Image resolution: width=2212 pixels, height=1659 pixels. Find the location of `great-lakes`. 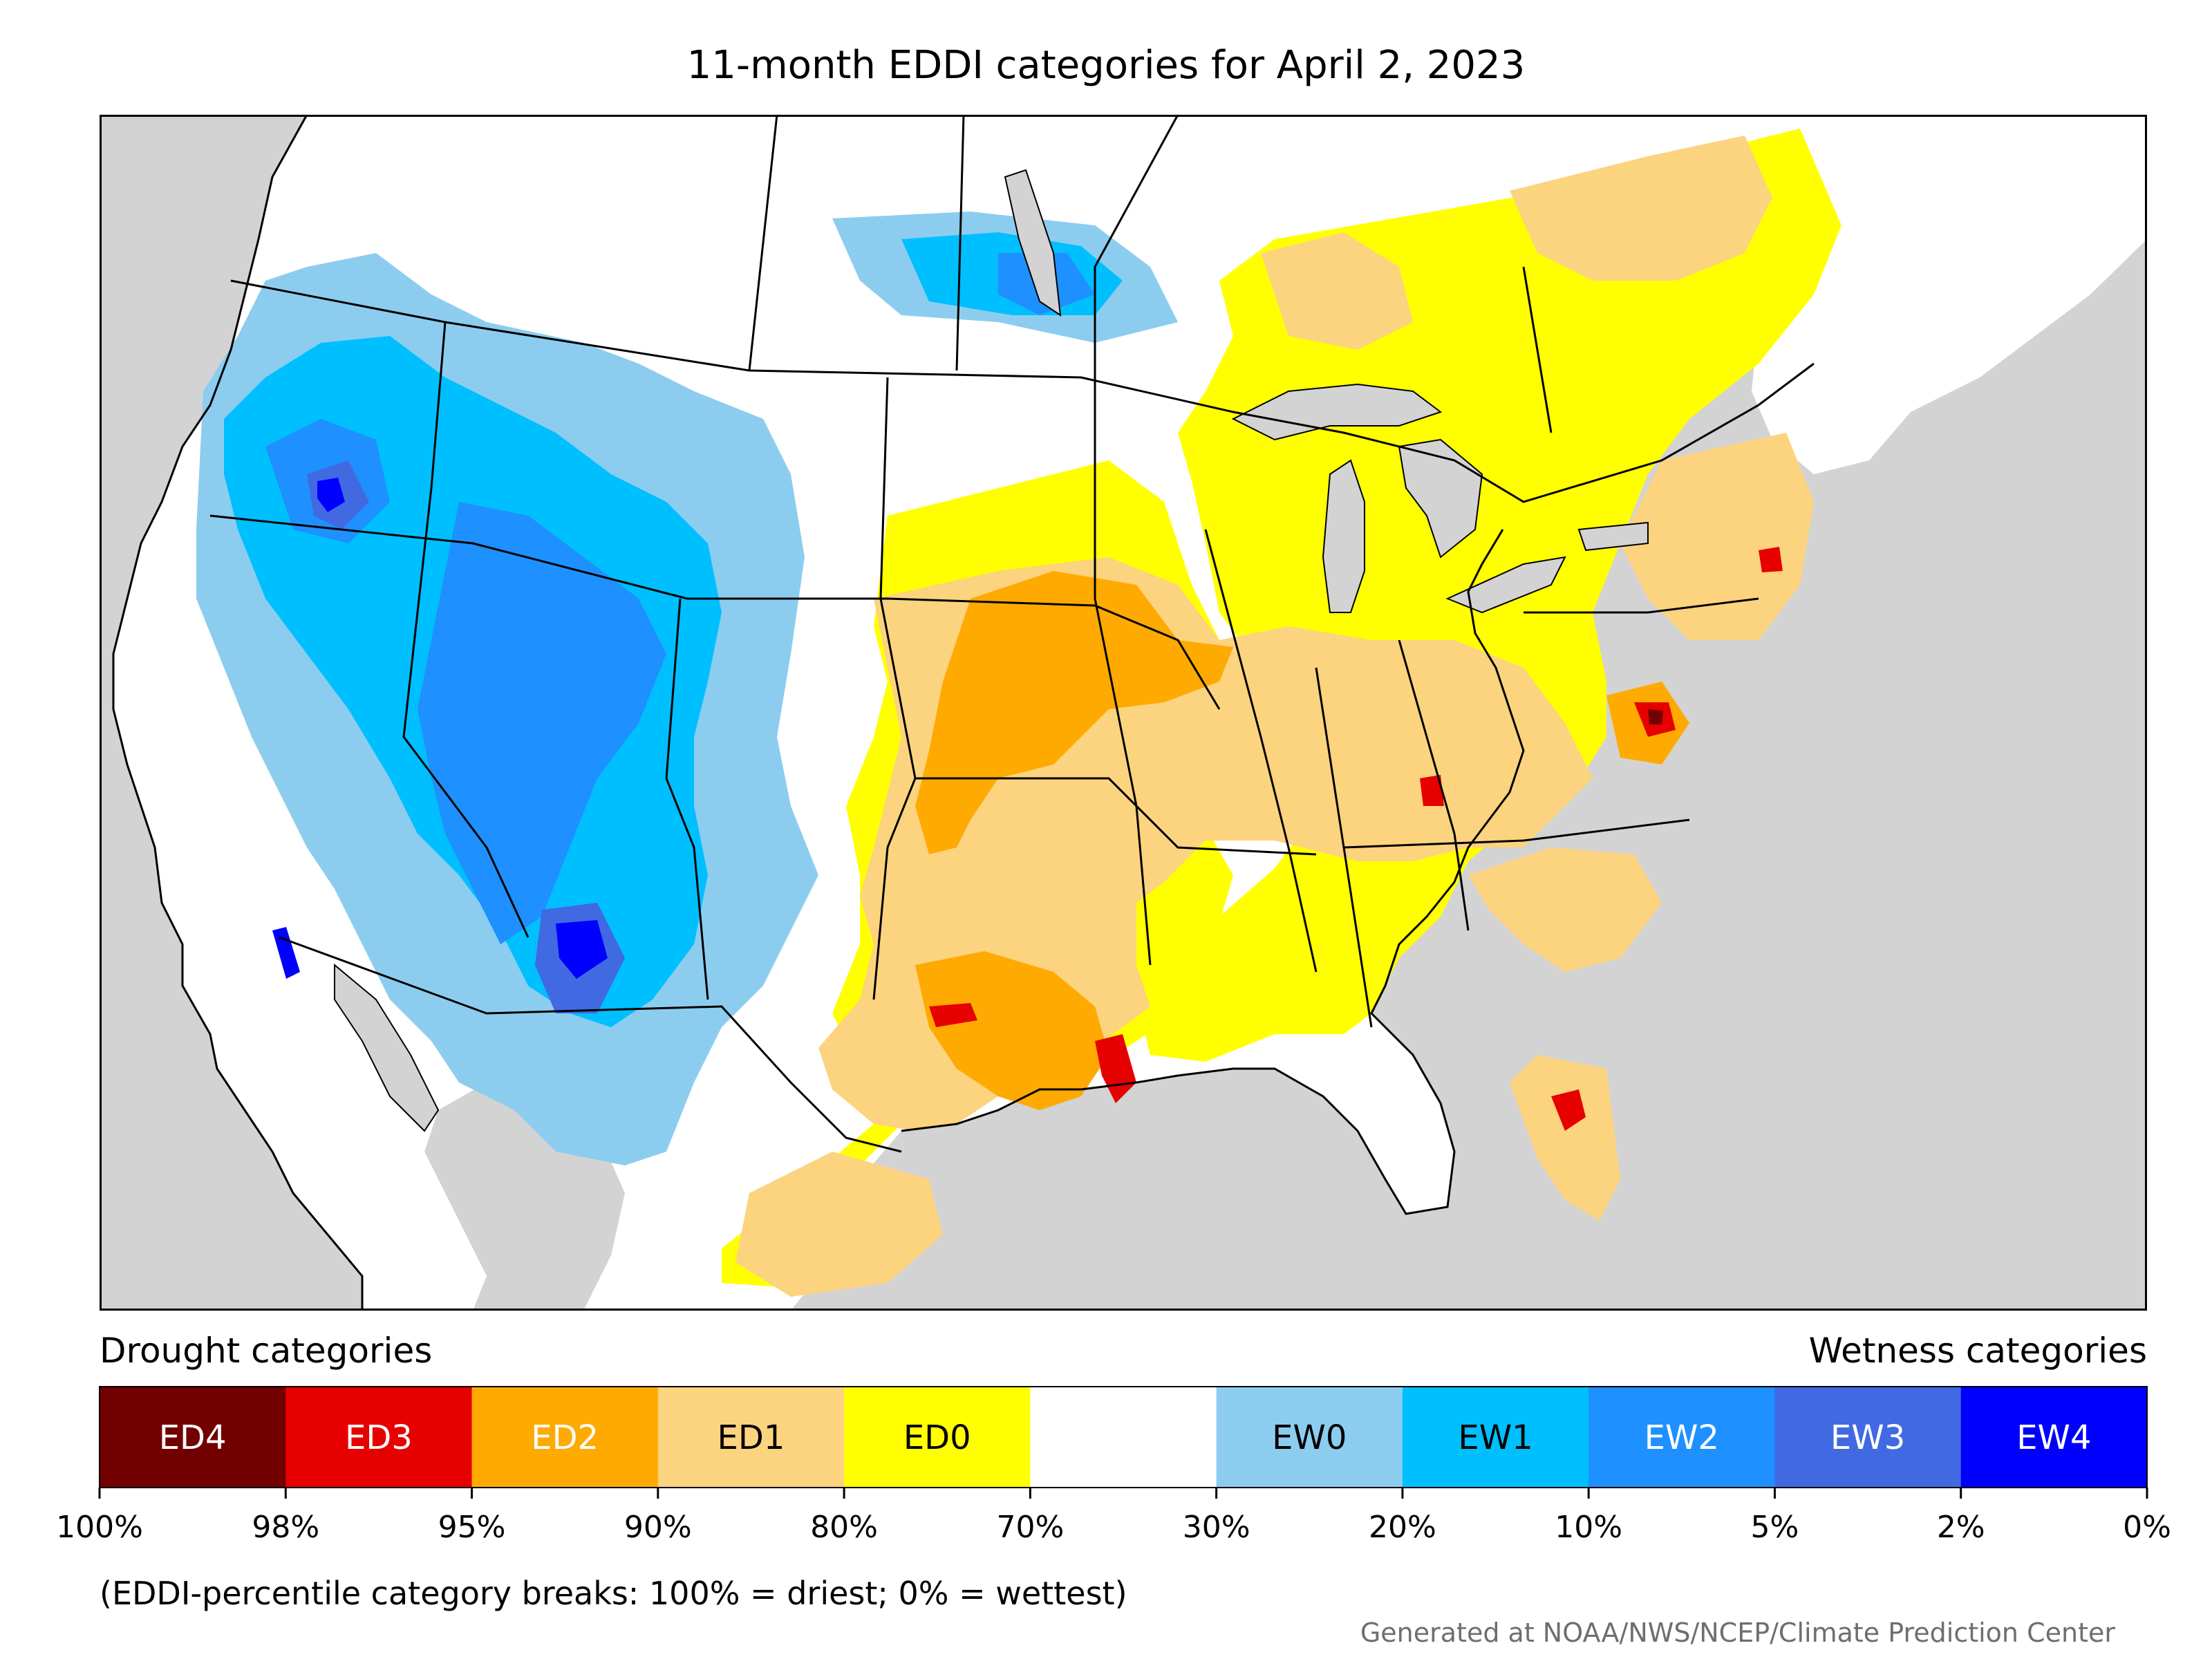

great-lakes is located at coordinates (1326, 392).